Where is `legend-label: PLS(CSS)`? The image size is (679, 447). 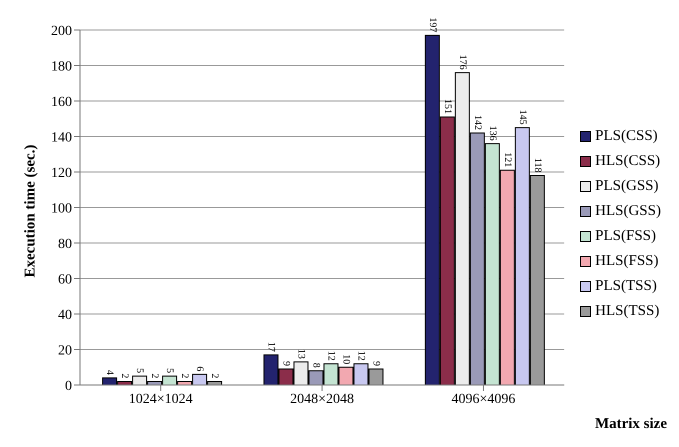 legend-label: PLS(CSS) is located at coordinates (626, 136).